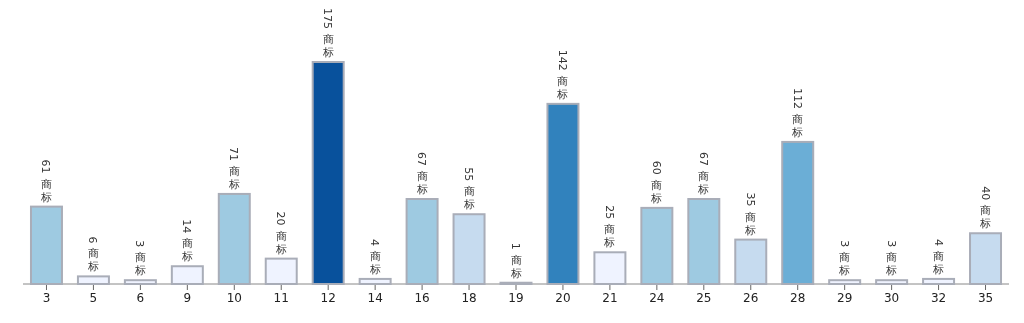 Image resolution: width=1024 pixels, height=323 pixels. Describe the element at coordinates (704, 298) in the screenshot. I see `x-tick-label: 25` at that location.